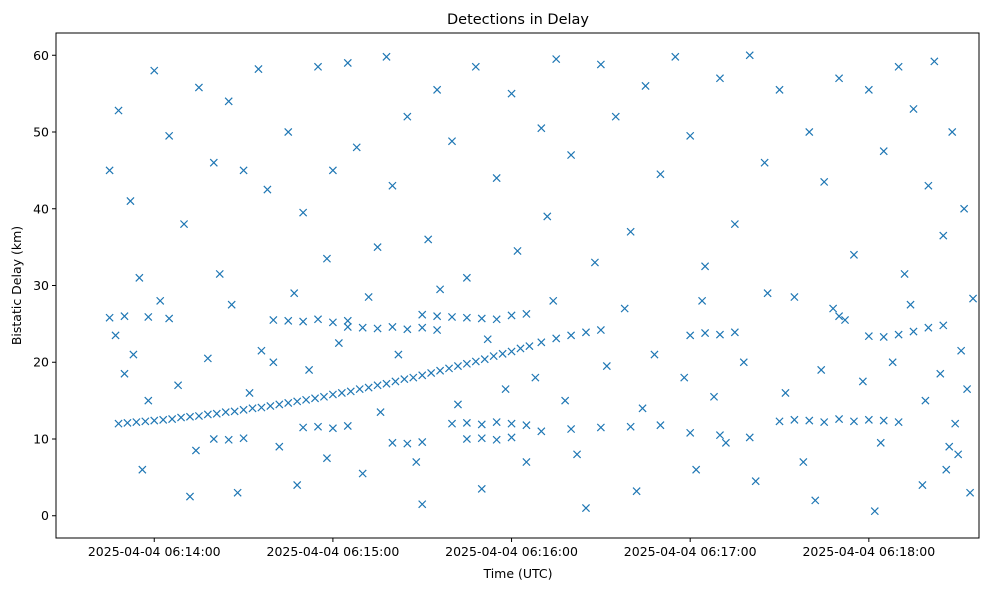  I want to click on y-tick-label: 30, so click(41, 285).